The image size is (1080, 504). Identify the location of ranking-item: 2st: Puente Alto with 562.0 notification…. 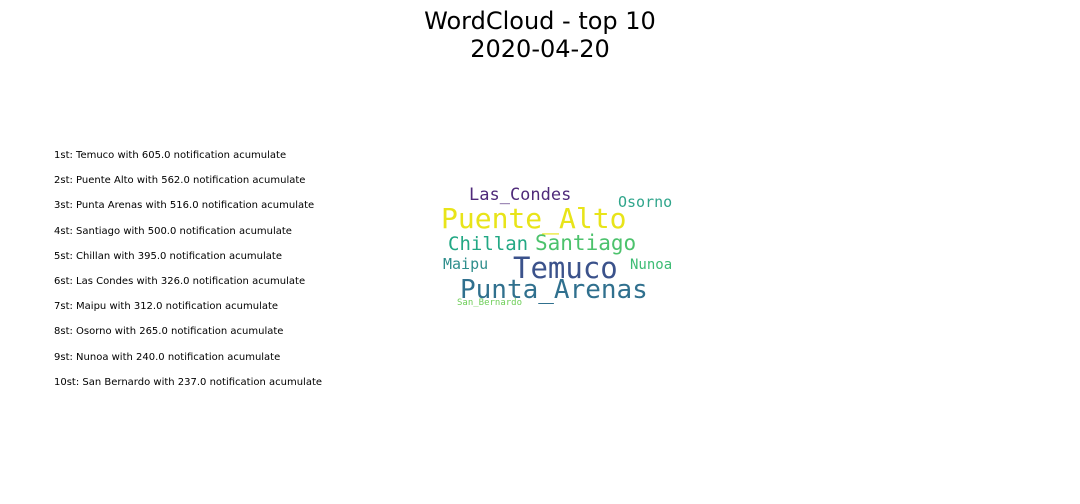
(180, 181).